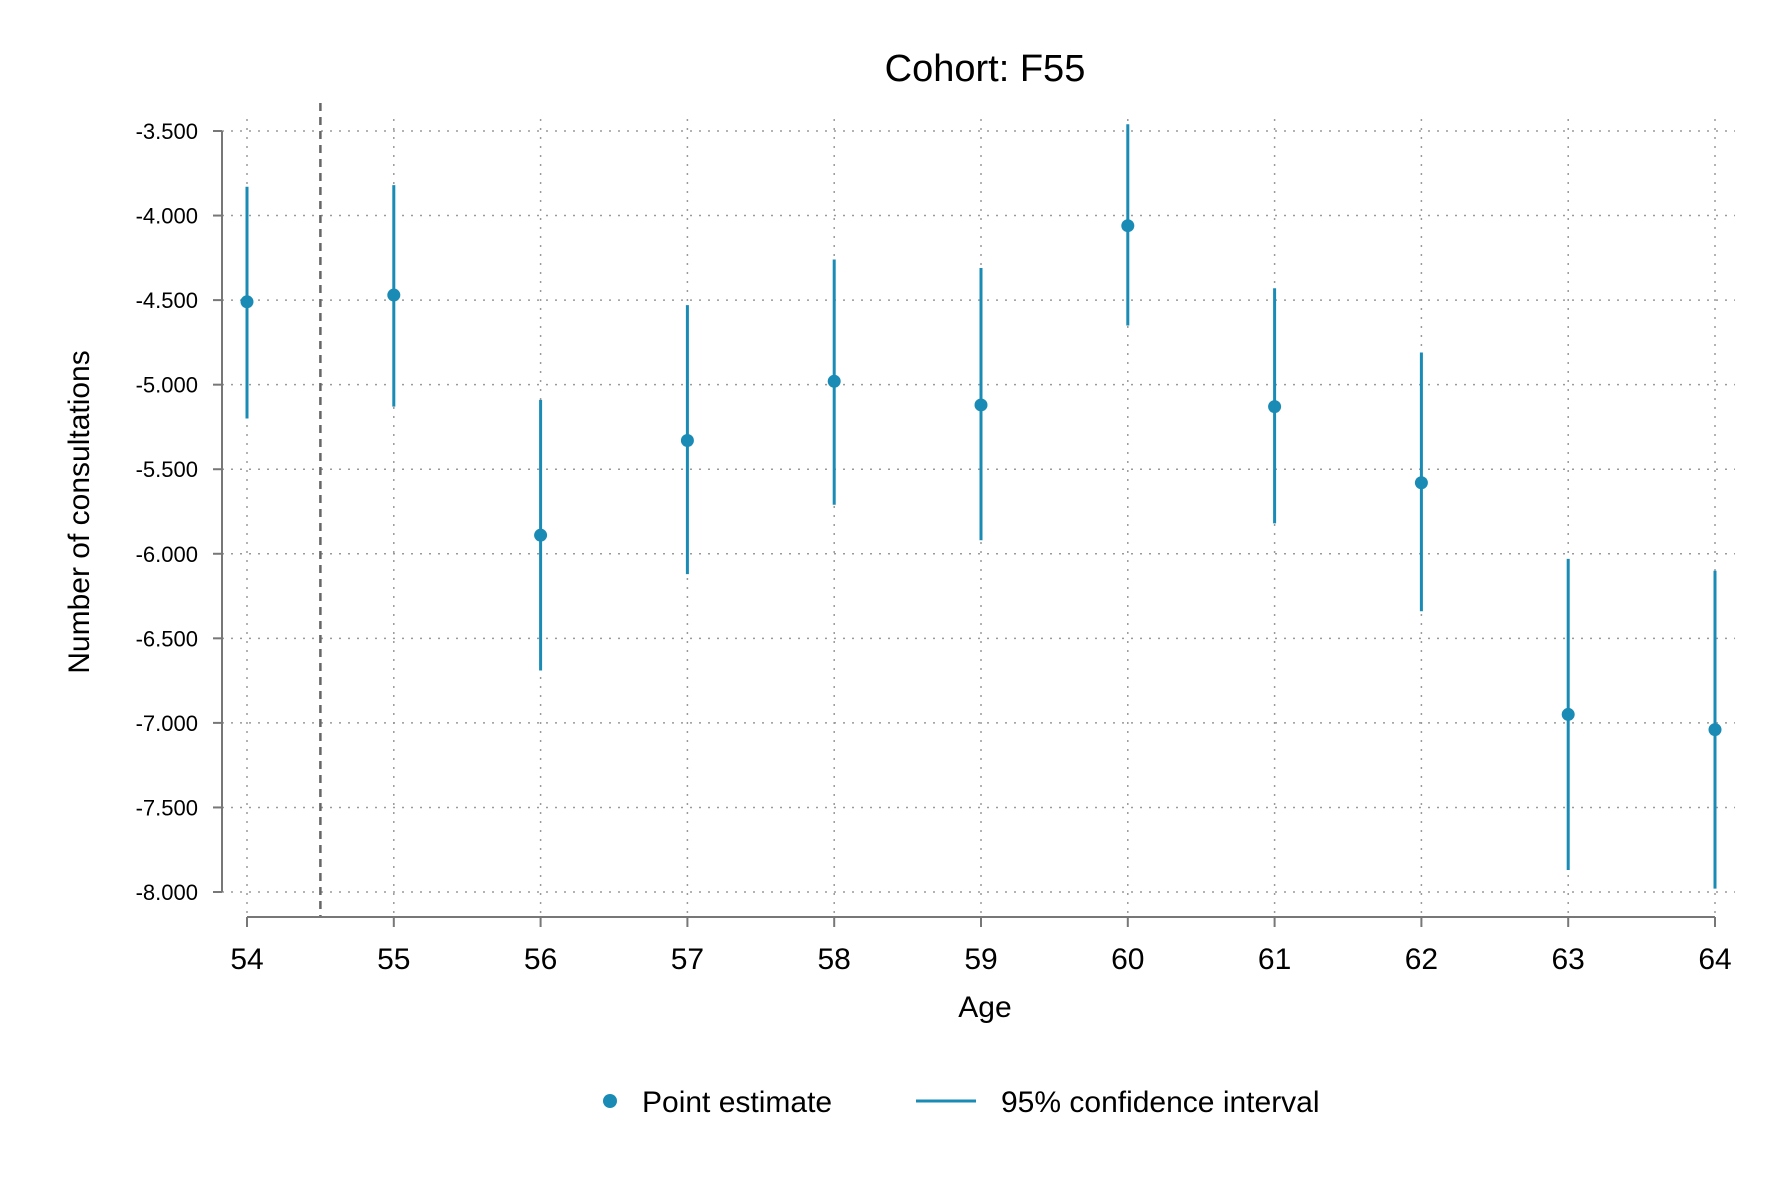 The image size is (1774, 1182). Describe the element at coordinates (167, 131) in the screenshot. I see `y-tick-label: -3.500` at that location.